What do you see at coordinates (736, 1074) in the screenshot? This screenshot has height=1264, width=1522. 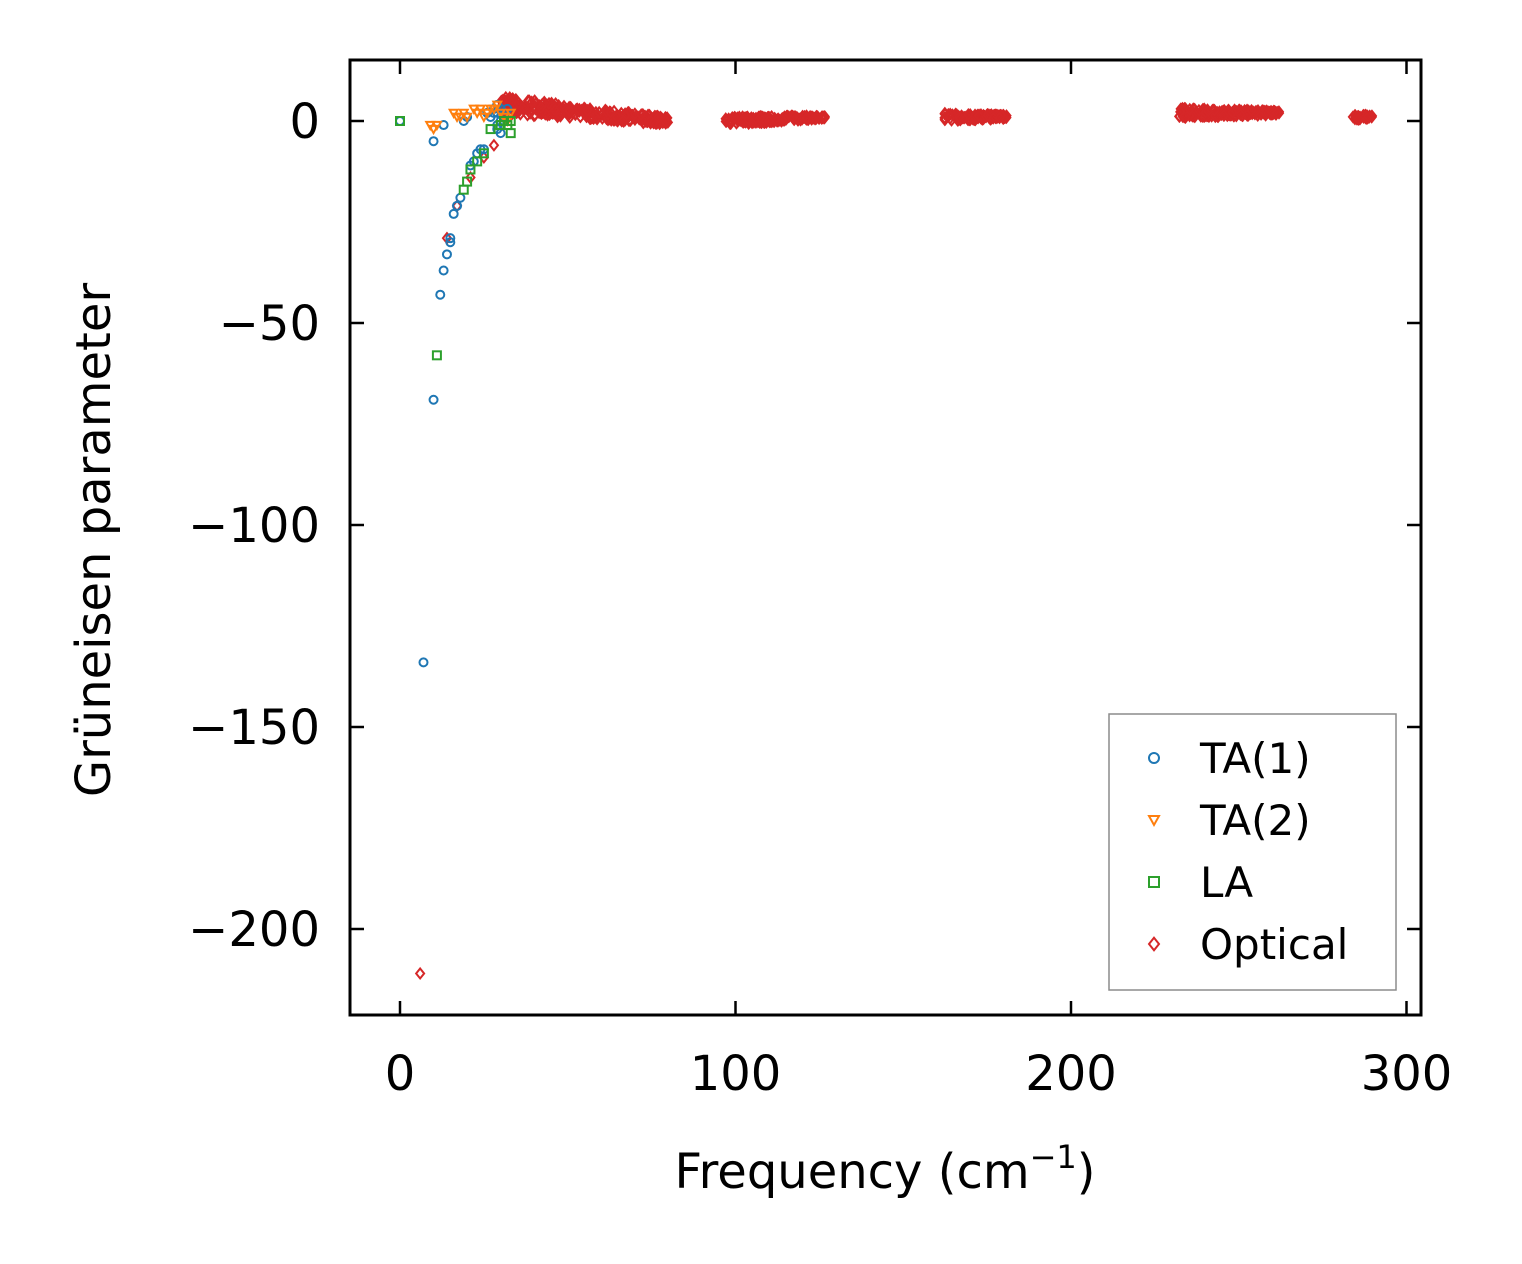 I see `x-tick-label: 100` at bounding box center [736, 1074].